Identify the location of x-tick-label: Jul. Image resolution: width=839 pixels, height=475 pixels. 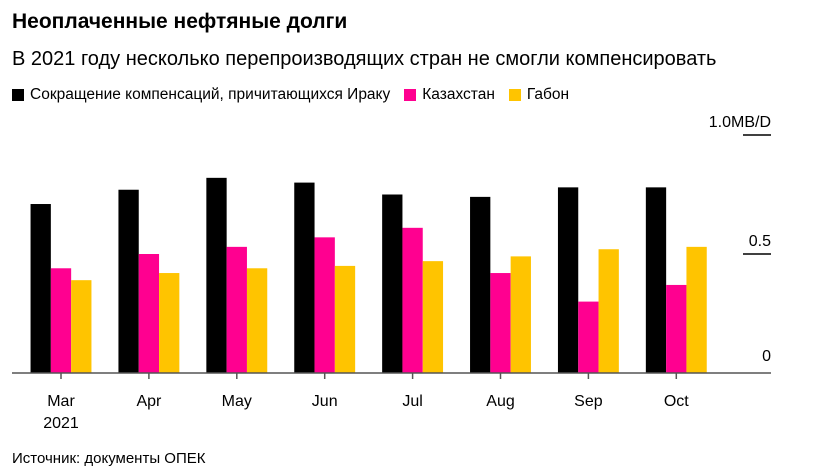
(412, 401).